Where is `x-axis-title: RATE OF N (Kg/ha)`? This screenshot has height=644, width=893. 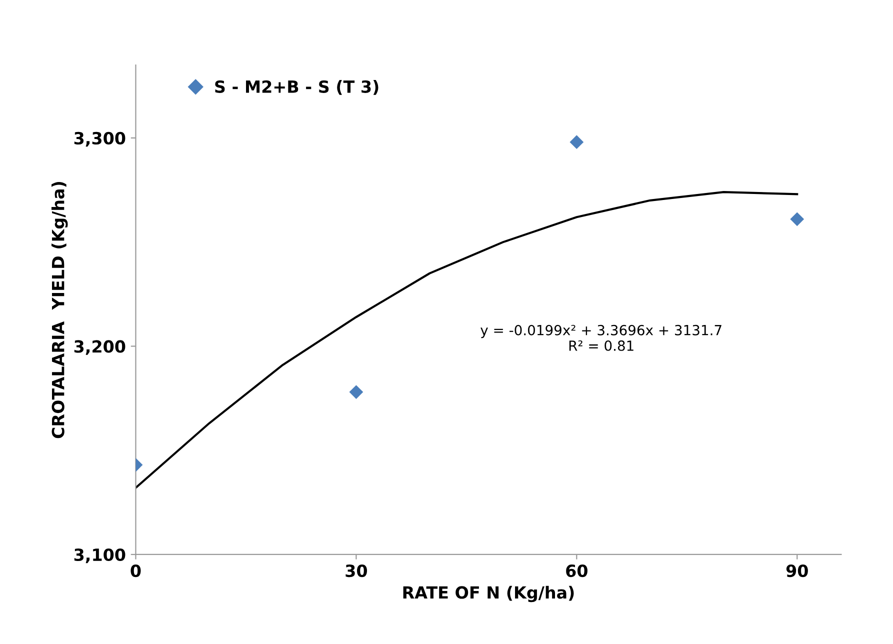 x-axis-title: RATE OF N (Kg/ha) is located at coordinates (488, 594).